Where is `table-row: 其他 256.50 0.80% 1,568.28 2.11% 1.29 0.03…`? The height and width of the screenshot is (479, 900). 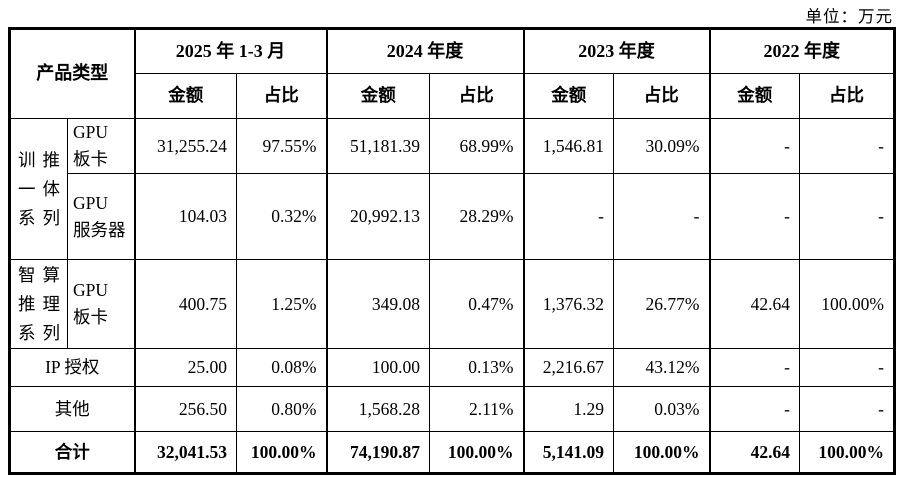 table-row: 其他 256.50 0.80% 1,568.28 2.11% 1.29 0.03… is located at coordinates (452, 409).